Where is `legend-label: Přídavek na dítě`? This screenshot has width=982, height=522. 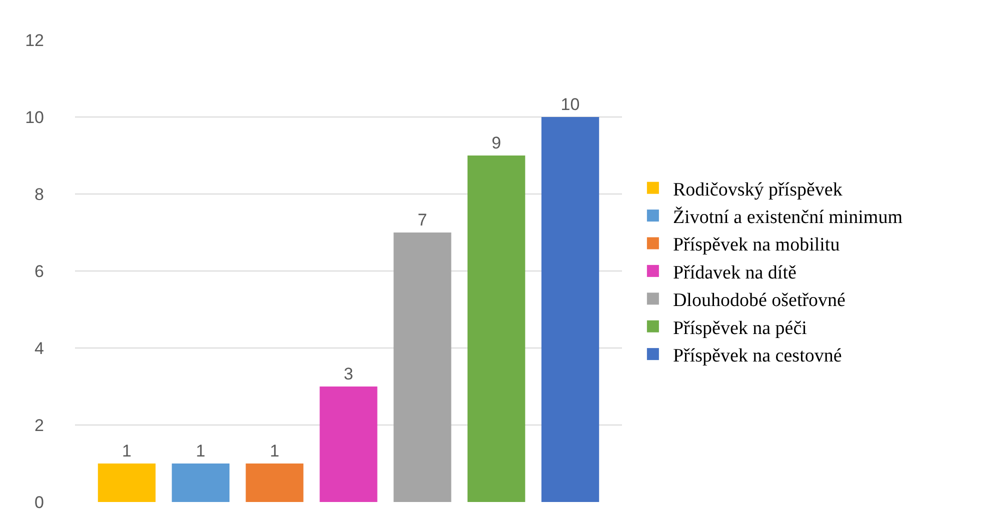
legend-label: Přídavek na dítě is located at coordinates (734, 273).